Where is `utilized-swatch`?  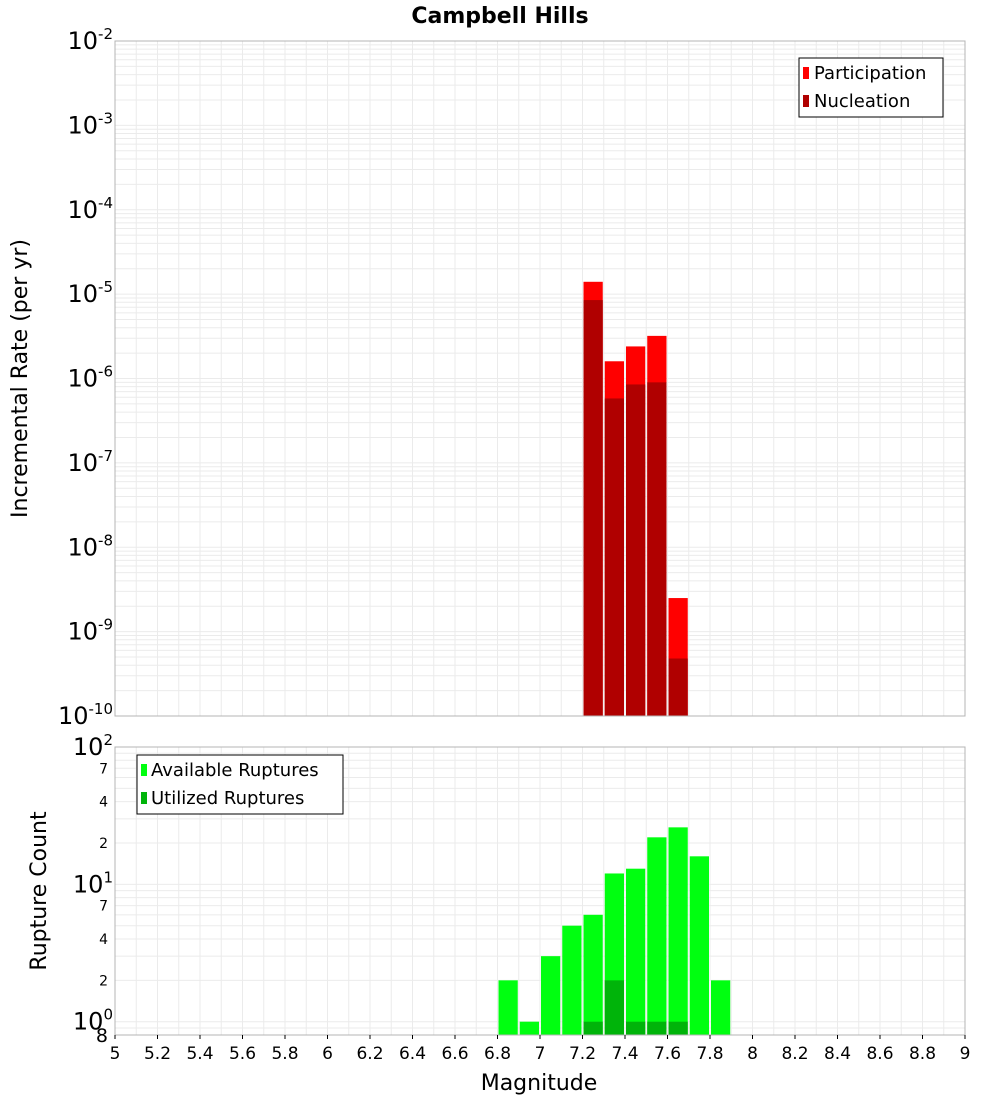
utilized-swatch is located at coordinates (144, 798).